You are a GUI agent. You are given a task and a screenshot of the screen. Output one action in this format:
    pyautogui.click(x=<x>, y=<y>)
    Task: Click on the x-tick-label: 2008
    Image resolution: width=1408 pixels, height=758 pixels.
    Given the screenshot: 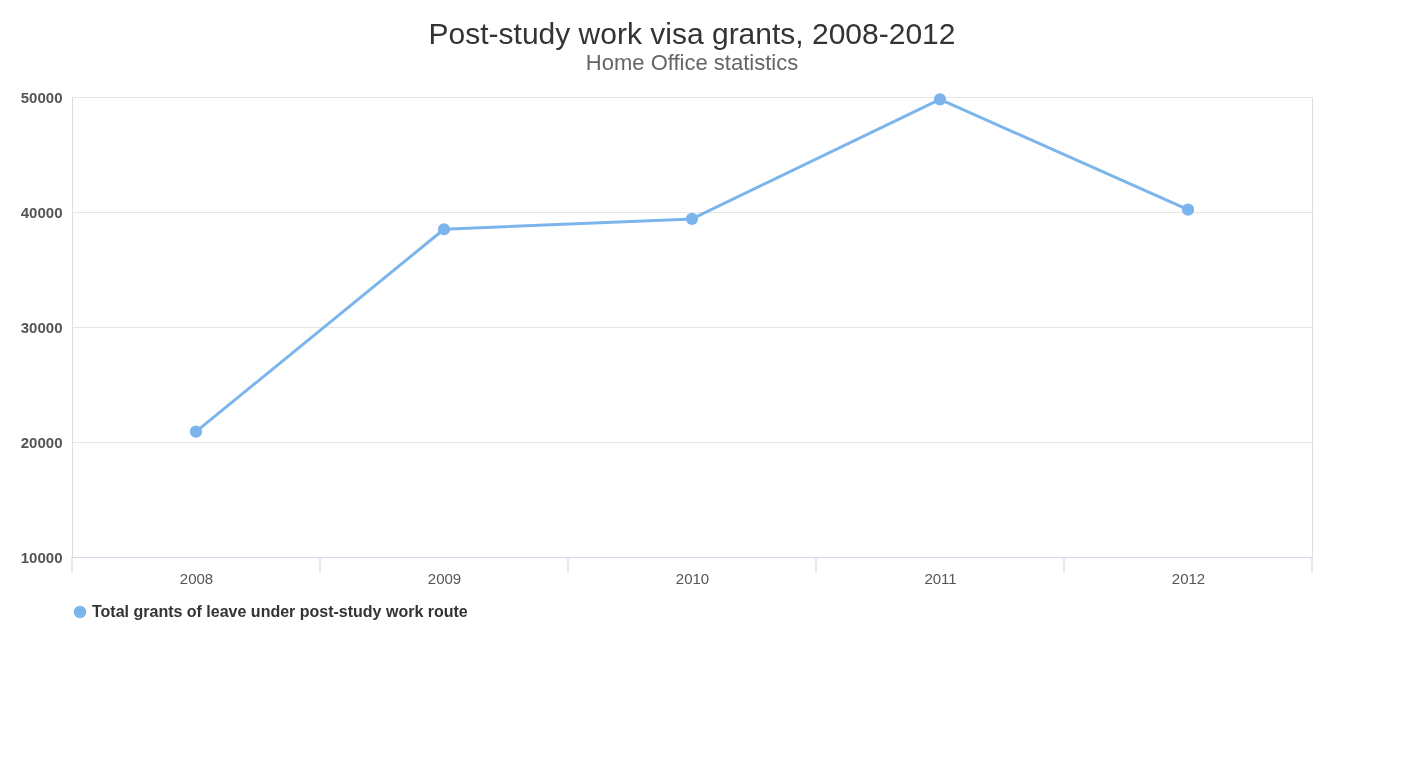 What is the action you would take?
    pyautogui.click(x=196, y=578)
    